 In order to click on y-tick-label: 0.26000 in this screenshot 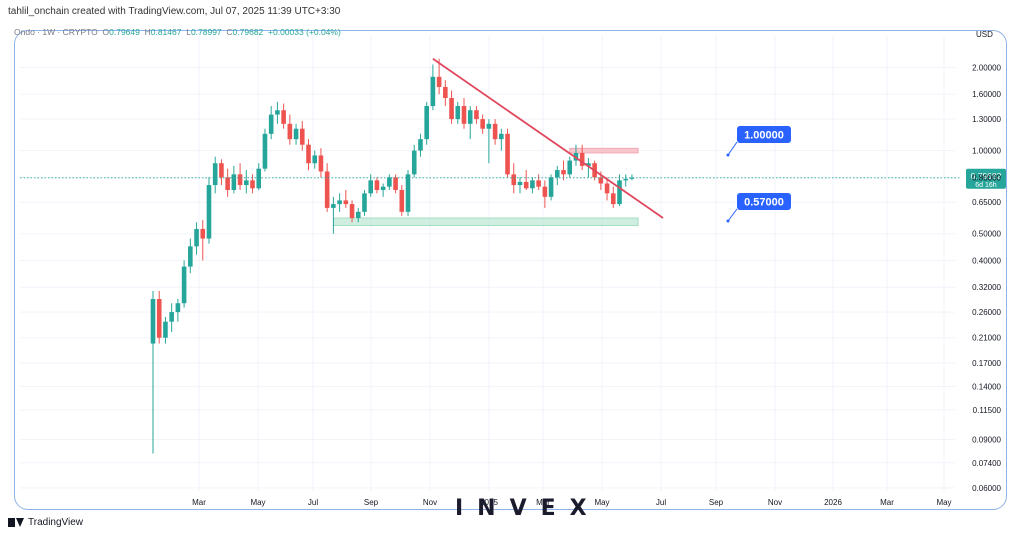, I will do `click(986, 312)`.